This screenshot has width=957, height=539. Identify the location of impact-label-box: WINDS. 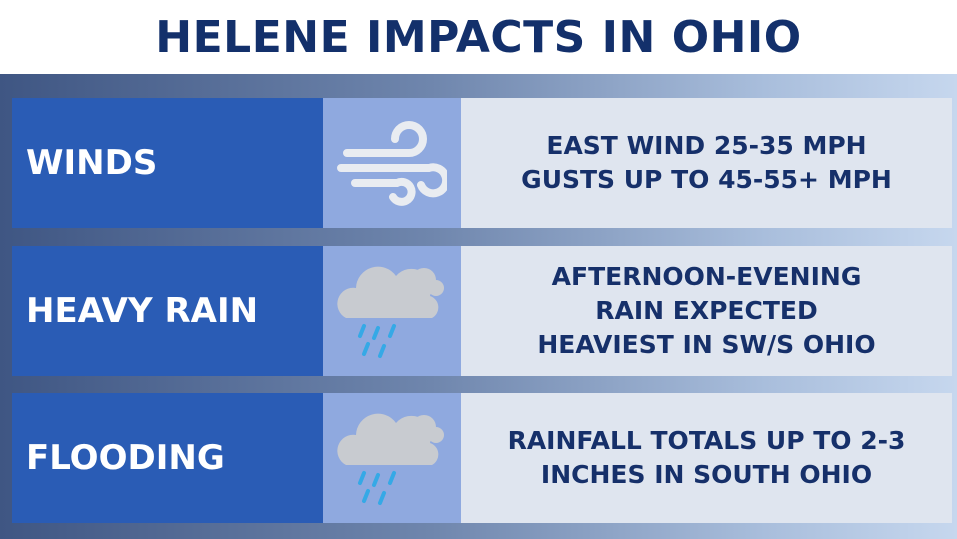
(167, 163).